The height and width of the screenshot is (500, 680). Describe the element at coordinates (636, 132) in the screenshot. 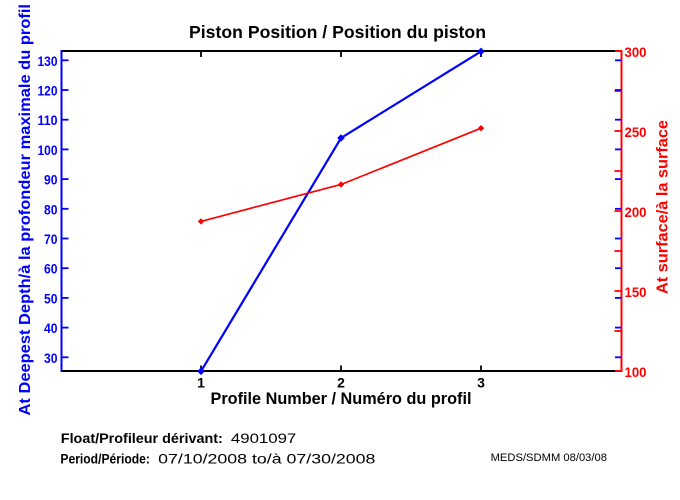

I see `svg-text: 250` at that location.